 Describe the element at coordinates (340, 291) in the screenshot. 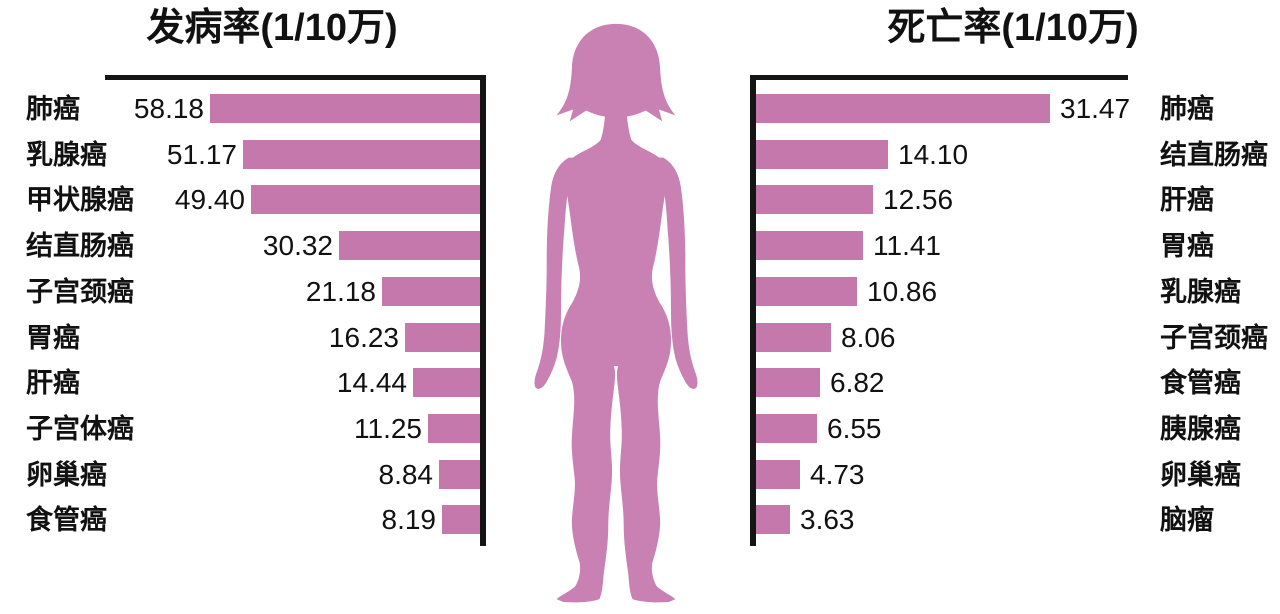

I see `bar-value-label: 21.18` at that location.